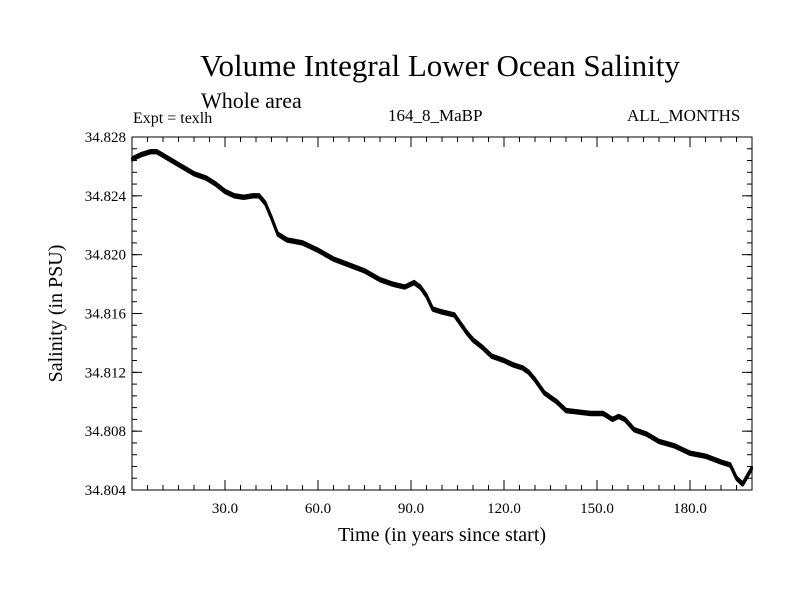  What do you see at coordinates (690, 509) in the screenshot?
I see `x-tick-label: 180.0` at bounding box center [690, 509].